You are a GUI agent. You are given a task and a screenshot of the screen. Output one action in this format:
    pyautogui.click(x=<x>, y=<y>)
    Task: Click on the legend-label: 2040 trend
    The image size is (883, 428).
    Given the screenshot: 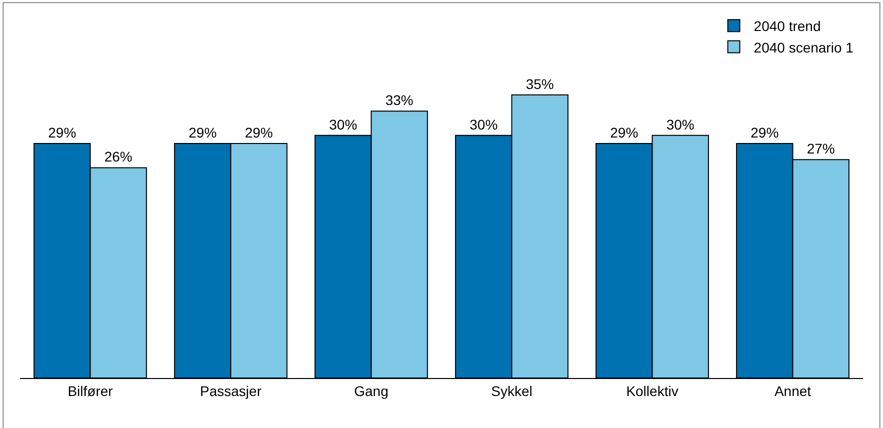 What is the action you would take?
    pyautogui.click(x=787, y=26)
    